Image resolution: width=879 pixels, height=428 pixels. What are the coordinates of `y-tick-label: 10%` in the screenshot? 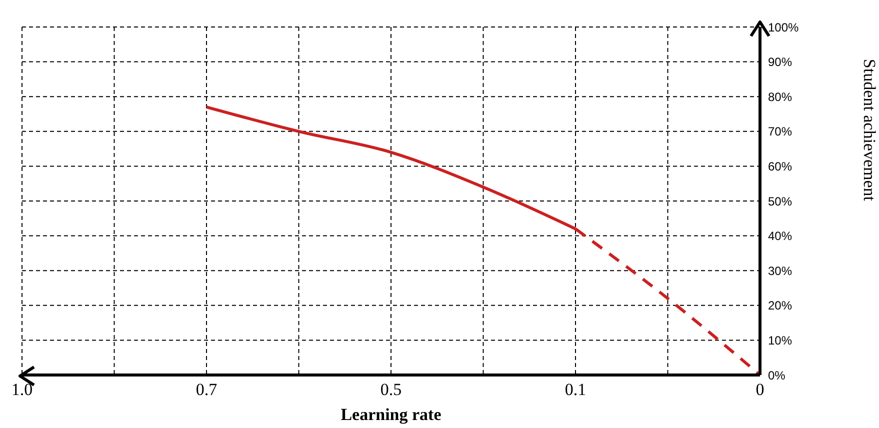 It's located at (780, 340).